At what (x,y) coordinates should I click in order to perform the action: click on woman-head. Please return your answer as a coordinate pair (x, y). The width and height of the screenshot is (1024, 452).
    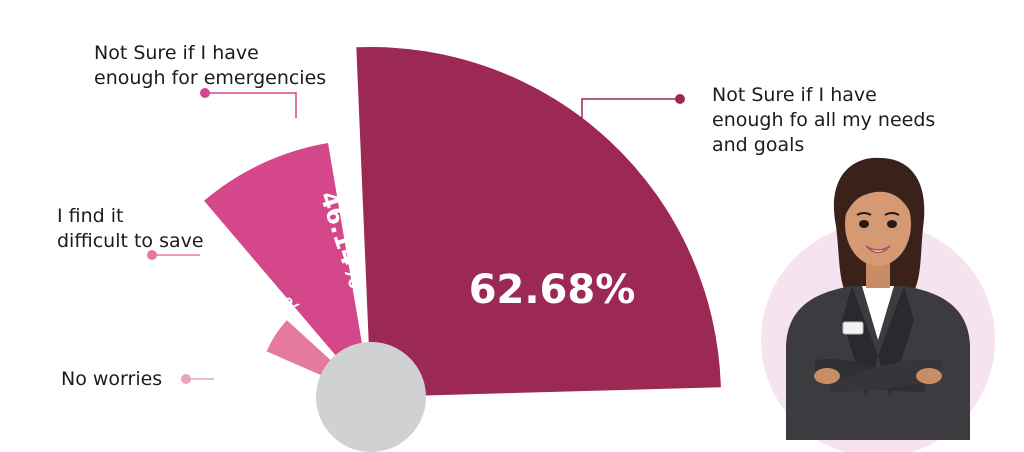
    Looking at the image, I should click on (878, 231).